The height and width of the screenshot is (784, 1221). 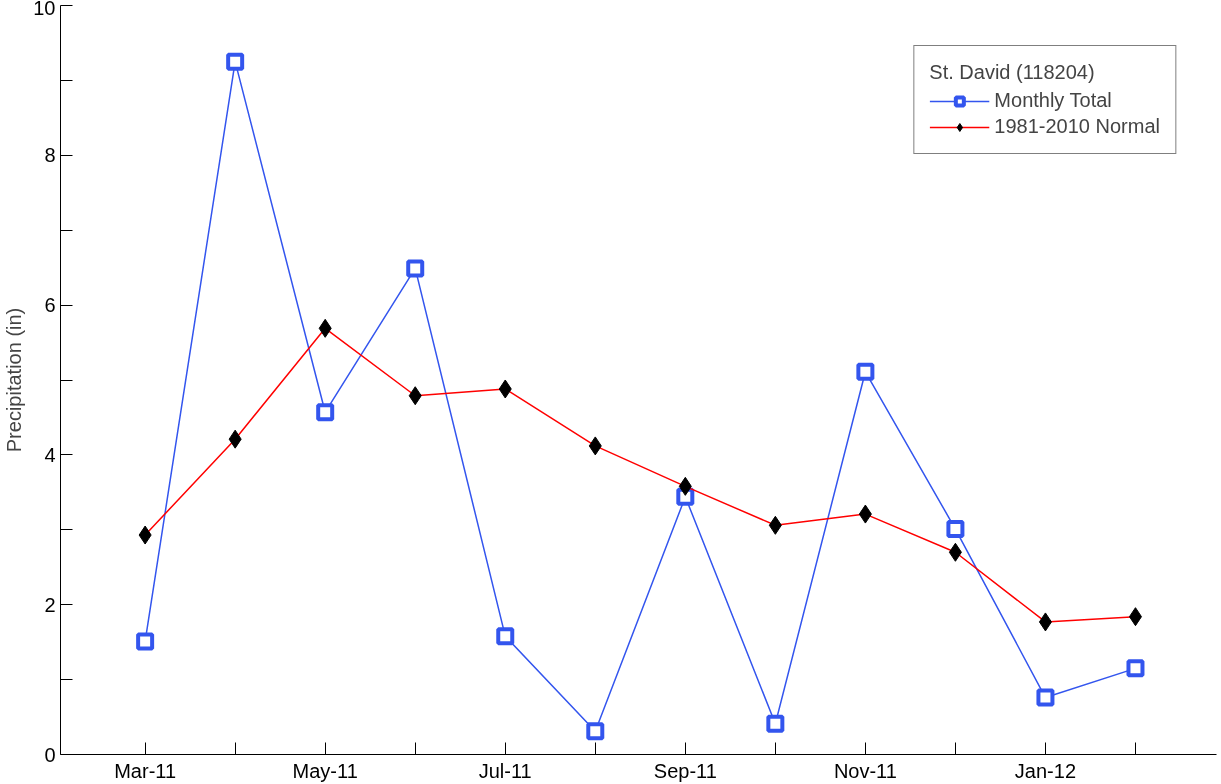 What do you see at coordinates (50, 155) in the screenshot?
I see `y-tick-label: 8` at bounding box center [50, 155].